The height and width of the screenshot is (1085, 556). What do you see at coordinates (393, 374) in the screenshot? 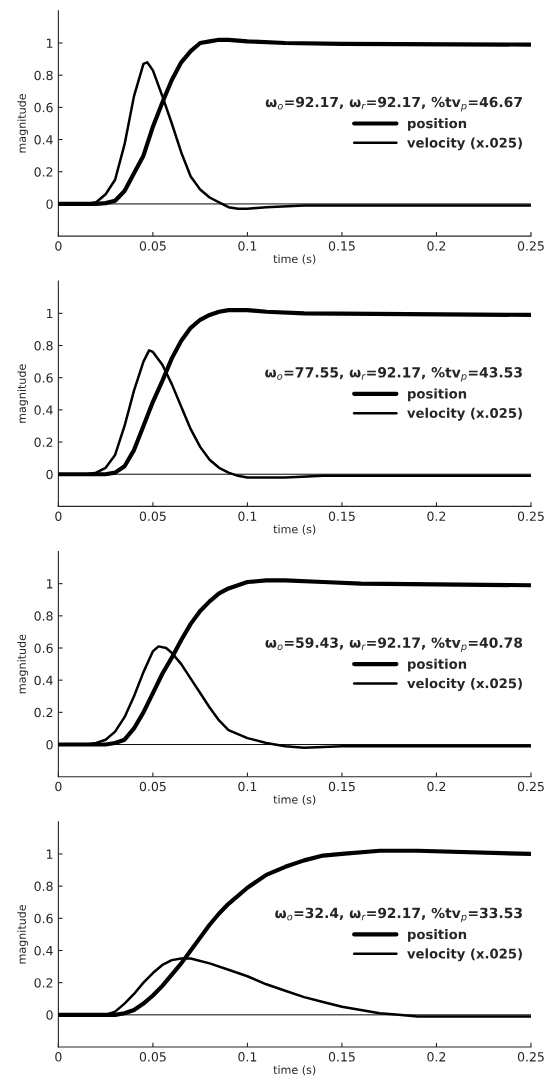
I see `legend-title: ω$_{o}$=77.55, ω$_{r}$=92.17, %tv$_{p}$=43.53` at bounding box center [393, 374].